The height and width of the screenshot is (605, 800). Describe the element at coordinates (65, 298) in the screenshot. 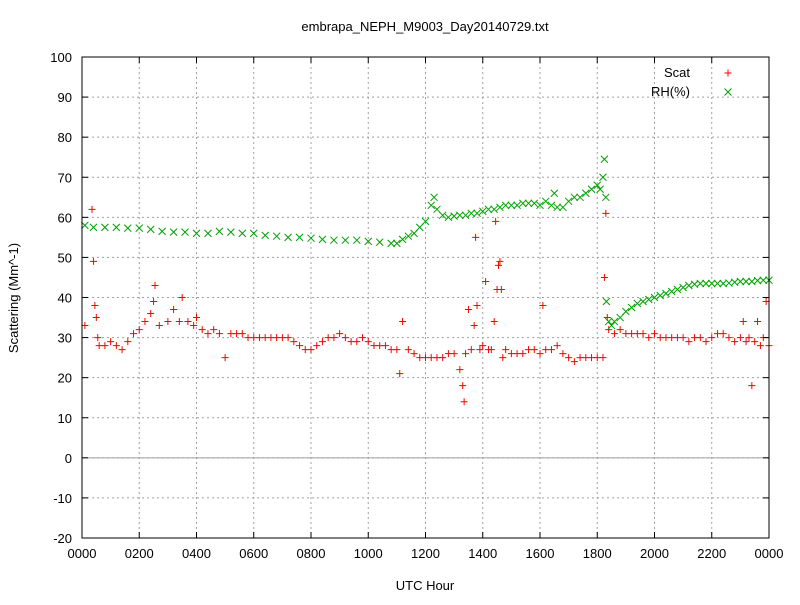

I see `y-tick-label: 40` at that location.